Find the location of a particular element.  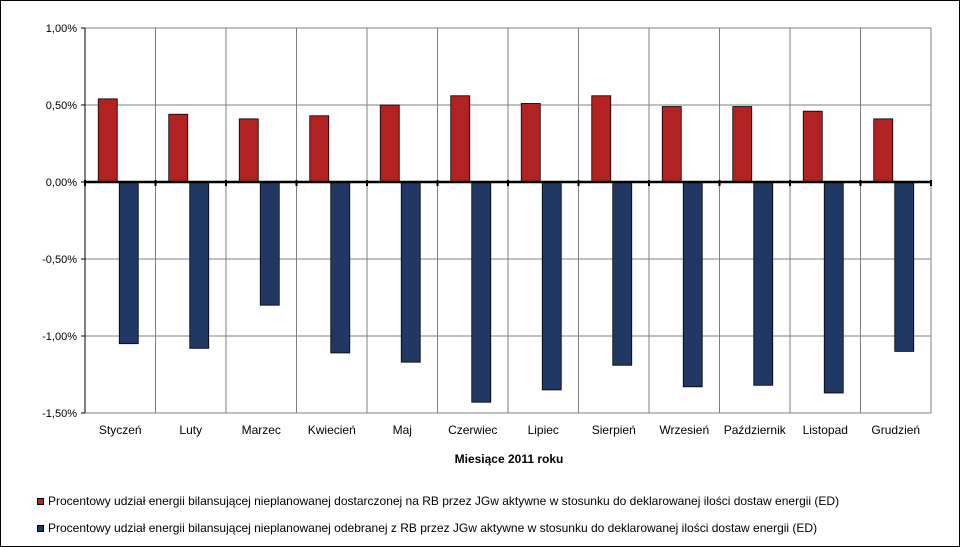

x-tick-label: Wrzesień is located at coordinates (684, 430).